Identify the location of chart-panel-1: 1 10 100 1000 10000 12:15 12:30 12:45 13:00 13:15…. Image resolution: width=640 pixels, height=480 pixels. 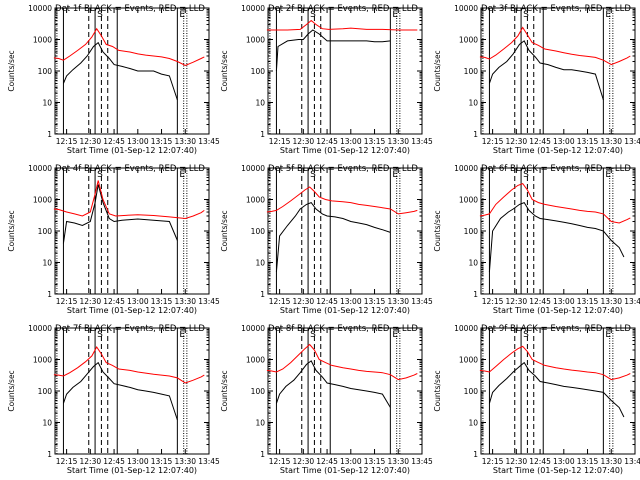
(113, 79).